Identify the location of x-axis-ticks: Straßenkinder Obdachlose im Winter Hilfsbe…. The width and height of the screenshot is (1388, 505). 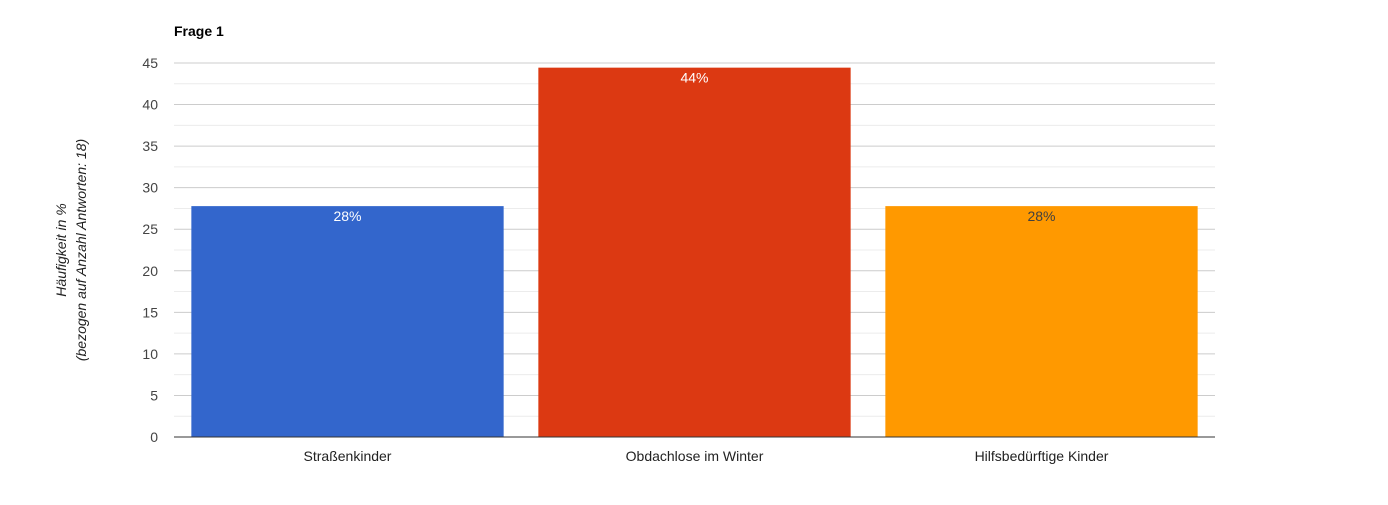
(706, 456).